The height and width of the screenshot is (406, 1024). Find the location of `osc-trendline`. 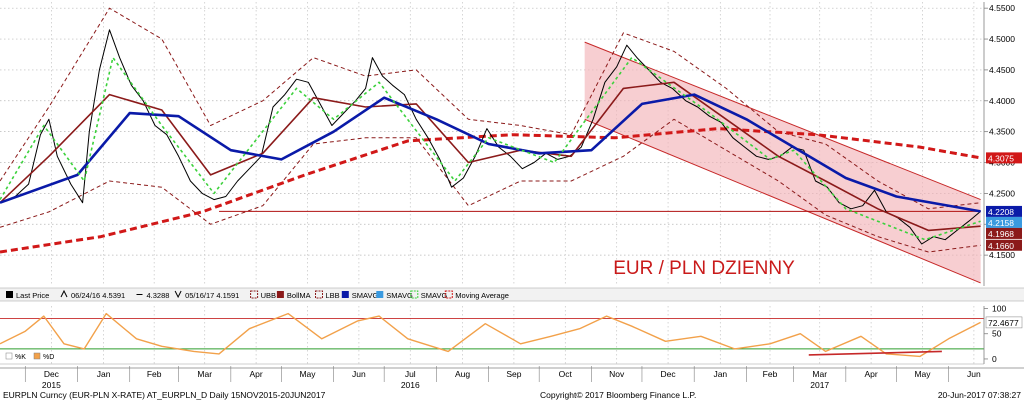

osc-trendline is located at coordinates (875, 353).